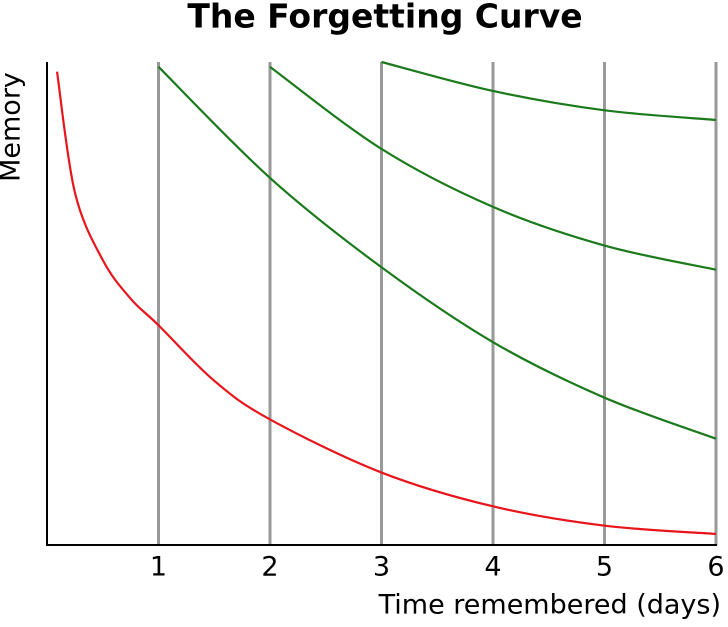 The image size is (728, 627). Describe the element at coordinates (549, 91) in the screenshot. I see `curve` at that location.